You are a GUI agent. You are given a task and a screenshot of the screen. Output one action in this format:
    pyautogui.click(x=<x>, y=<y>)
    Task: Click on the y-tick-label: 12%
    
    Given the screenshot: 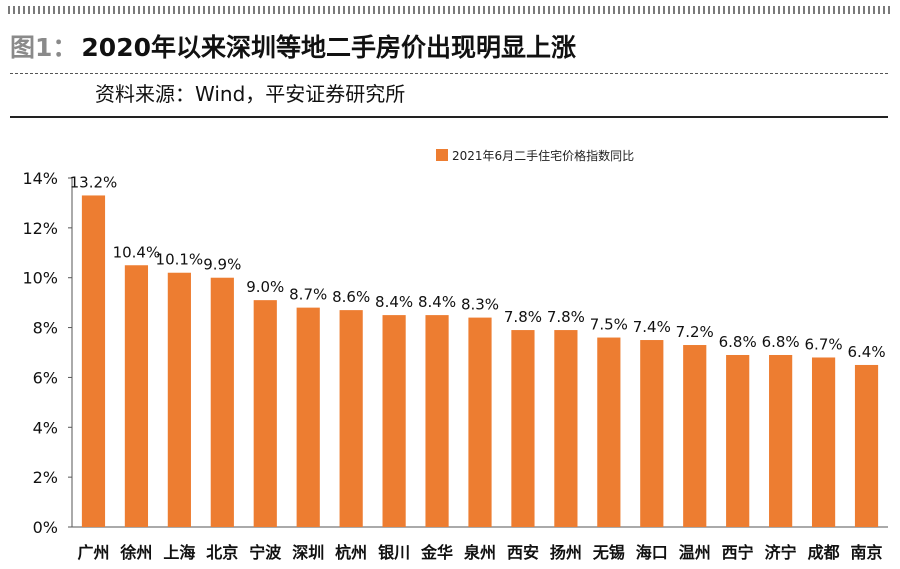 What is the action you would take?
    pyautogui.click(x=40, y=228)
    